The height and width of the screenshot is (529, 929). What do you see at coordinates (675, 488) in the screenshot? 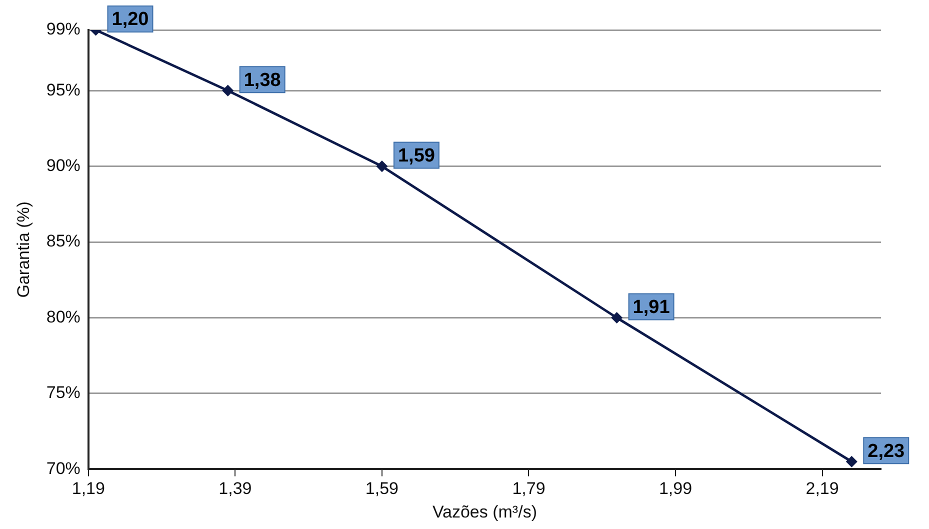
I see `x-tick-label: 1,99` at bounding box center [675, 488].